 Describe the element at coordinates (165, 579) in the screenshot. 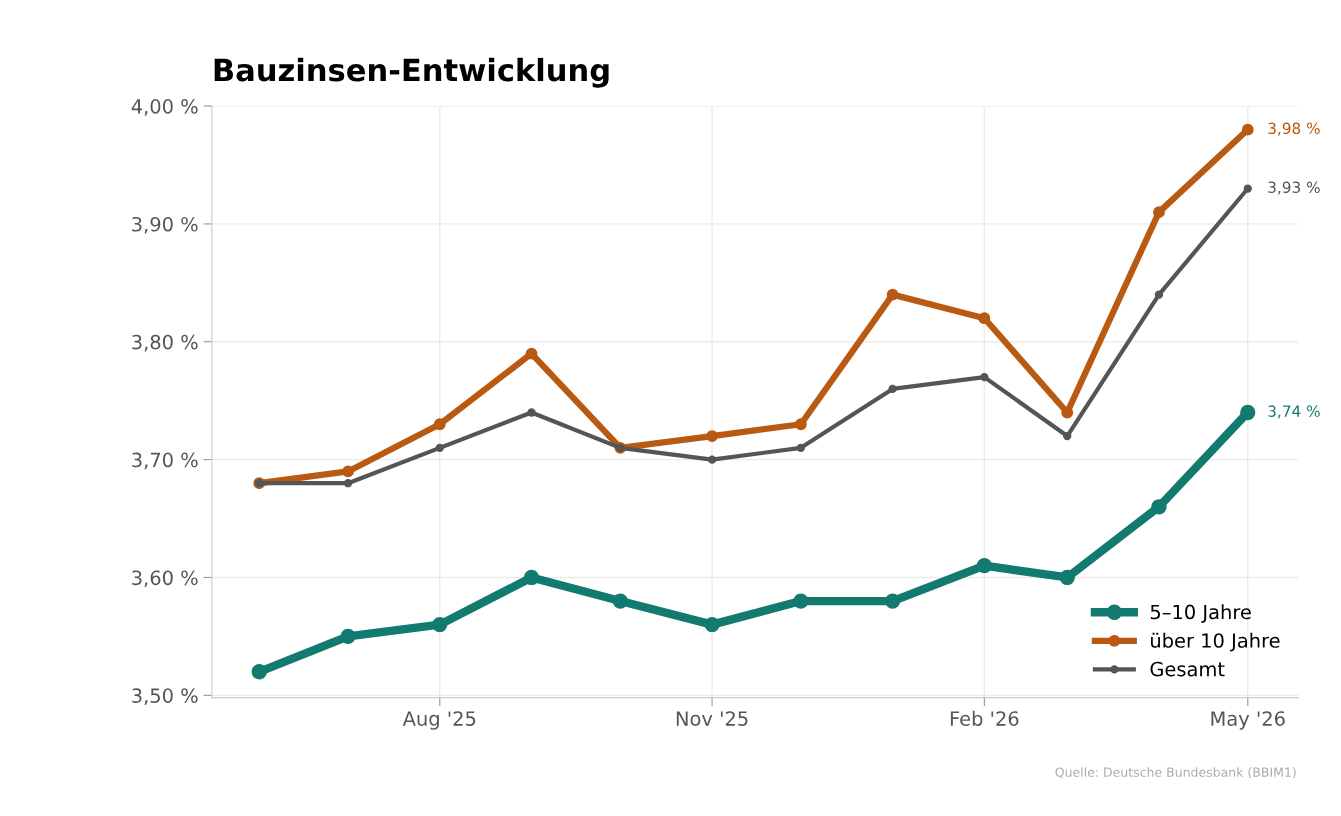

I see `y-tick-label: 3,60 %` at that location.